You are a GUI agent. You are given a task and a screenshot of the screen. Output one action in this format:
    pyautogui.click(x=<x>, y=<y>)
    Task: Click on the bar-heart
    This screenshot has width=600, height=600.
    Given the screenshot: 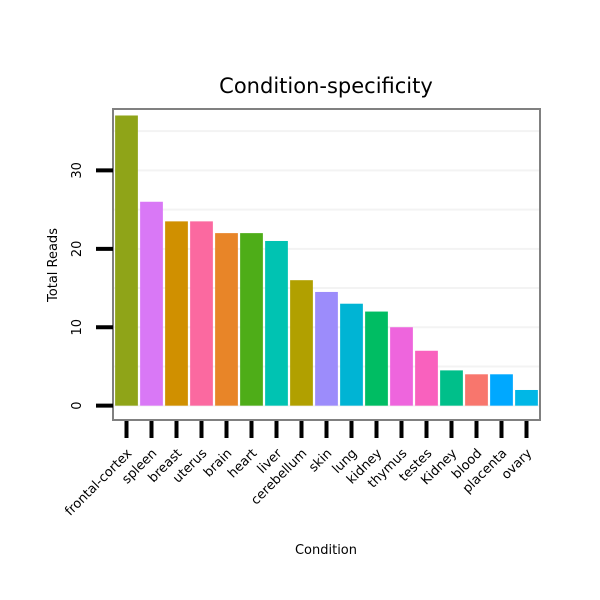 What is the action you would take?
    pyautogui.click(x=251, y=319)
    